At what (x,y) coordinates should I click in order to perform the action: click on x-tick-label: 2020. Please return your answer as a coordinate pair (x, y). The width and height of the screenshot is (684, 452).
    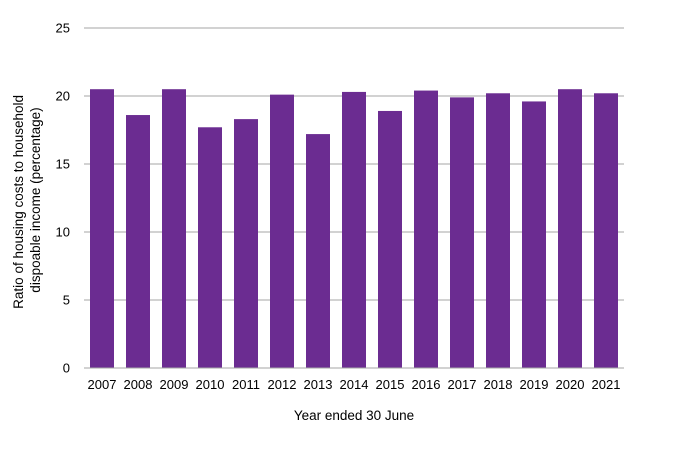
    Looking at the image, I should click on (570, 384).